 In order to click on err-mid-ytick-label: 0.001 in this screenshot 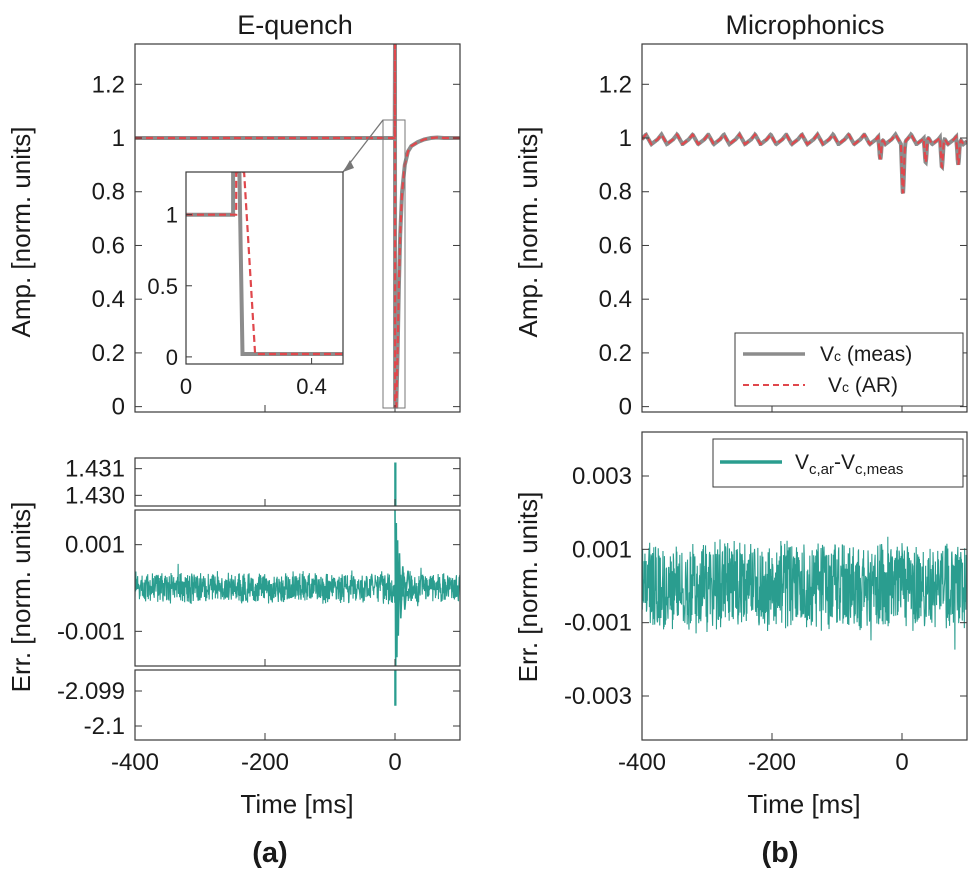, I will do `click(95, 545)`.